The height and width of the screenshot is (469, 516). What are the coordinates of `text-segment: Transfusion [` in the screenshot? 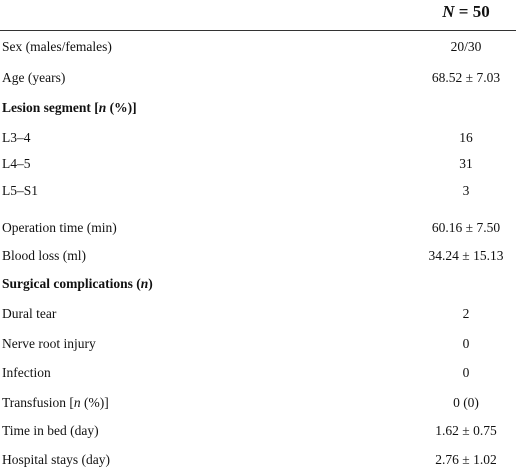 It's located at (38, 402).